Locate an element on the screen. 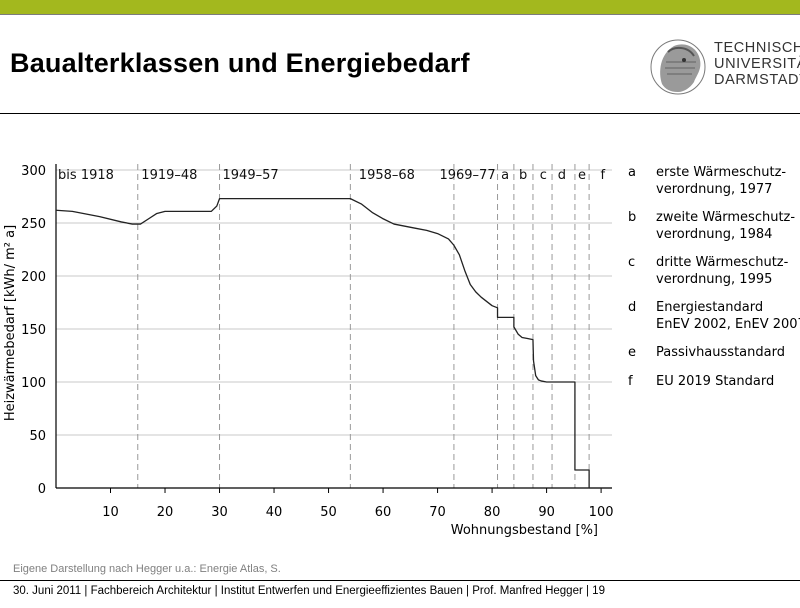 This screenshot has height=608, width=800. legend-text: erste Wärmeschutz- is located at coordinates (721, 172).